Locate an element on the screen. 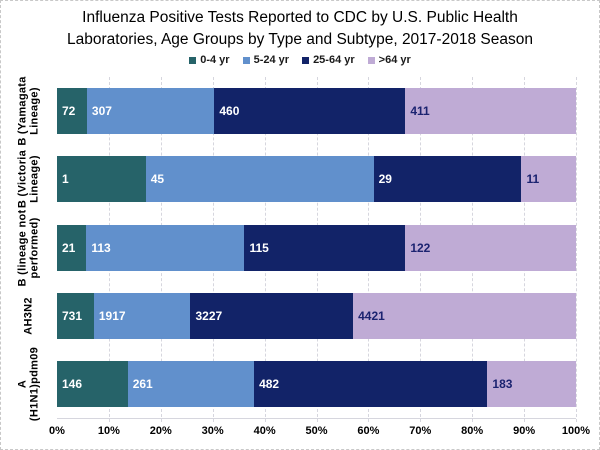 Image resolution: width=600 pixels, height=450 pixels. bar-segment: 731 is located at coordinates (75, 315).